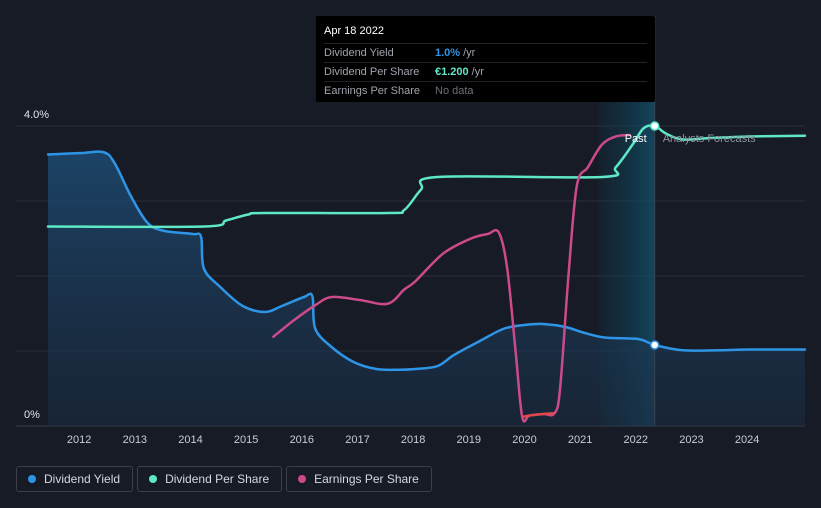 This screenshot has height=508, width=821. Describe the element at coordinates (636, 440) in the screenshot. I see `x-tick-label: 2022` at that location.